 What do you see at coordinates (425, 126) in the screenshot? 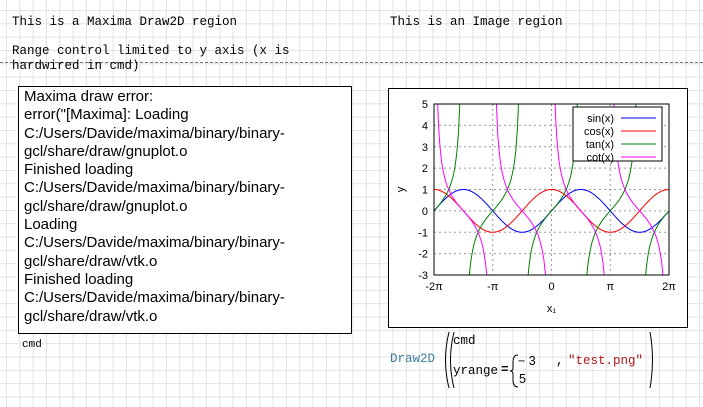
I see `y-tick-label: 4` at bounding box center [425, 126].